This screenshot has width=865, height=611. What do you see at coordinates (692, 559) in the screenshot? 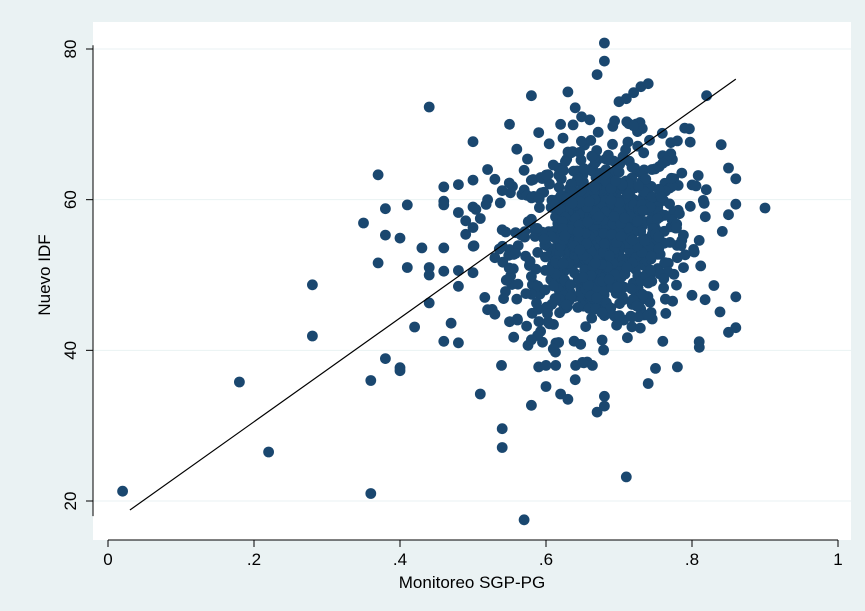
I see `x-tick-label-4: .8` at bounding box center [692, 559].